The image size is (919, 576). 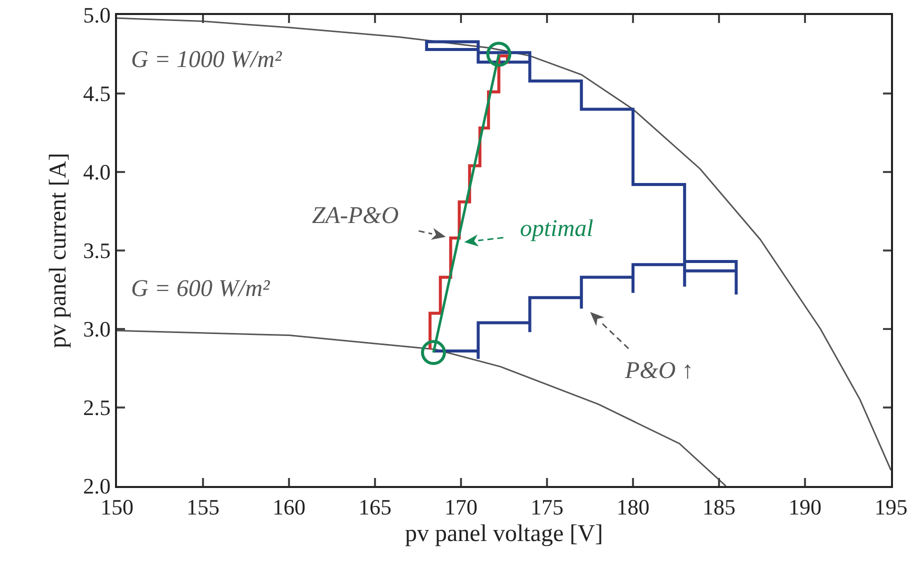 I want to click on x-tick-label: 180, so click(x=633, y=507).